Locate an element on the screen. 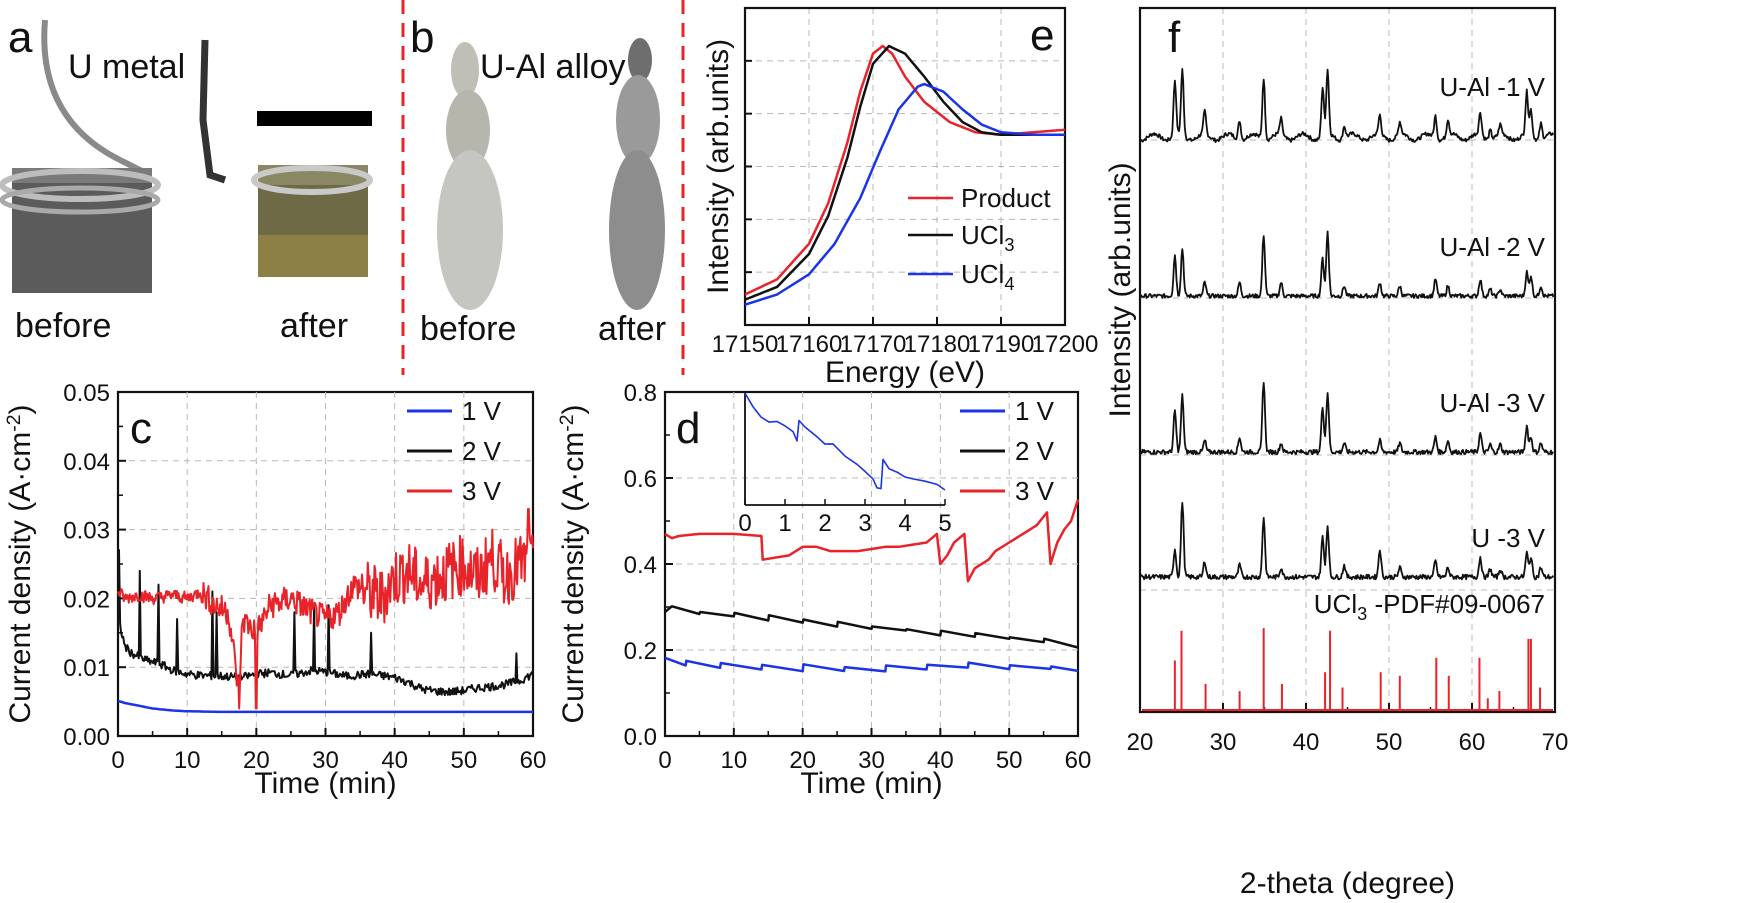 This screenshot has height=903, width=1749. panel-f-letter: f is located at coordinates (1174, 37).